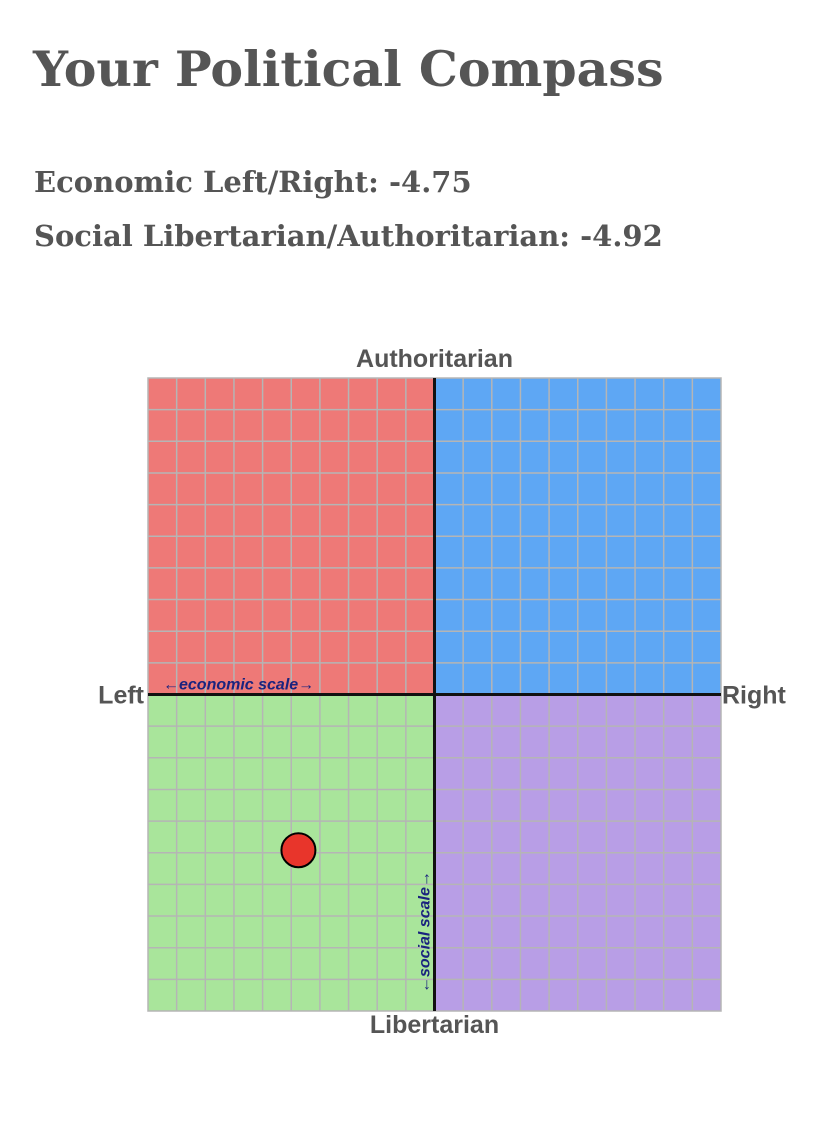 The height and width of the screenshot is (1134, 828). Describe the element at coordinates (302, 236) in the screenshot. I see `social-score-label: Social Libertarian/Authoritarian:` at that location.